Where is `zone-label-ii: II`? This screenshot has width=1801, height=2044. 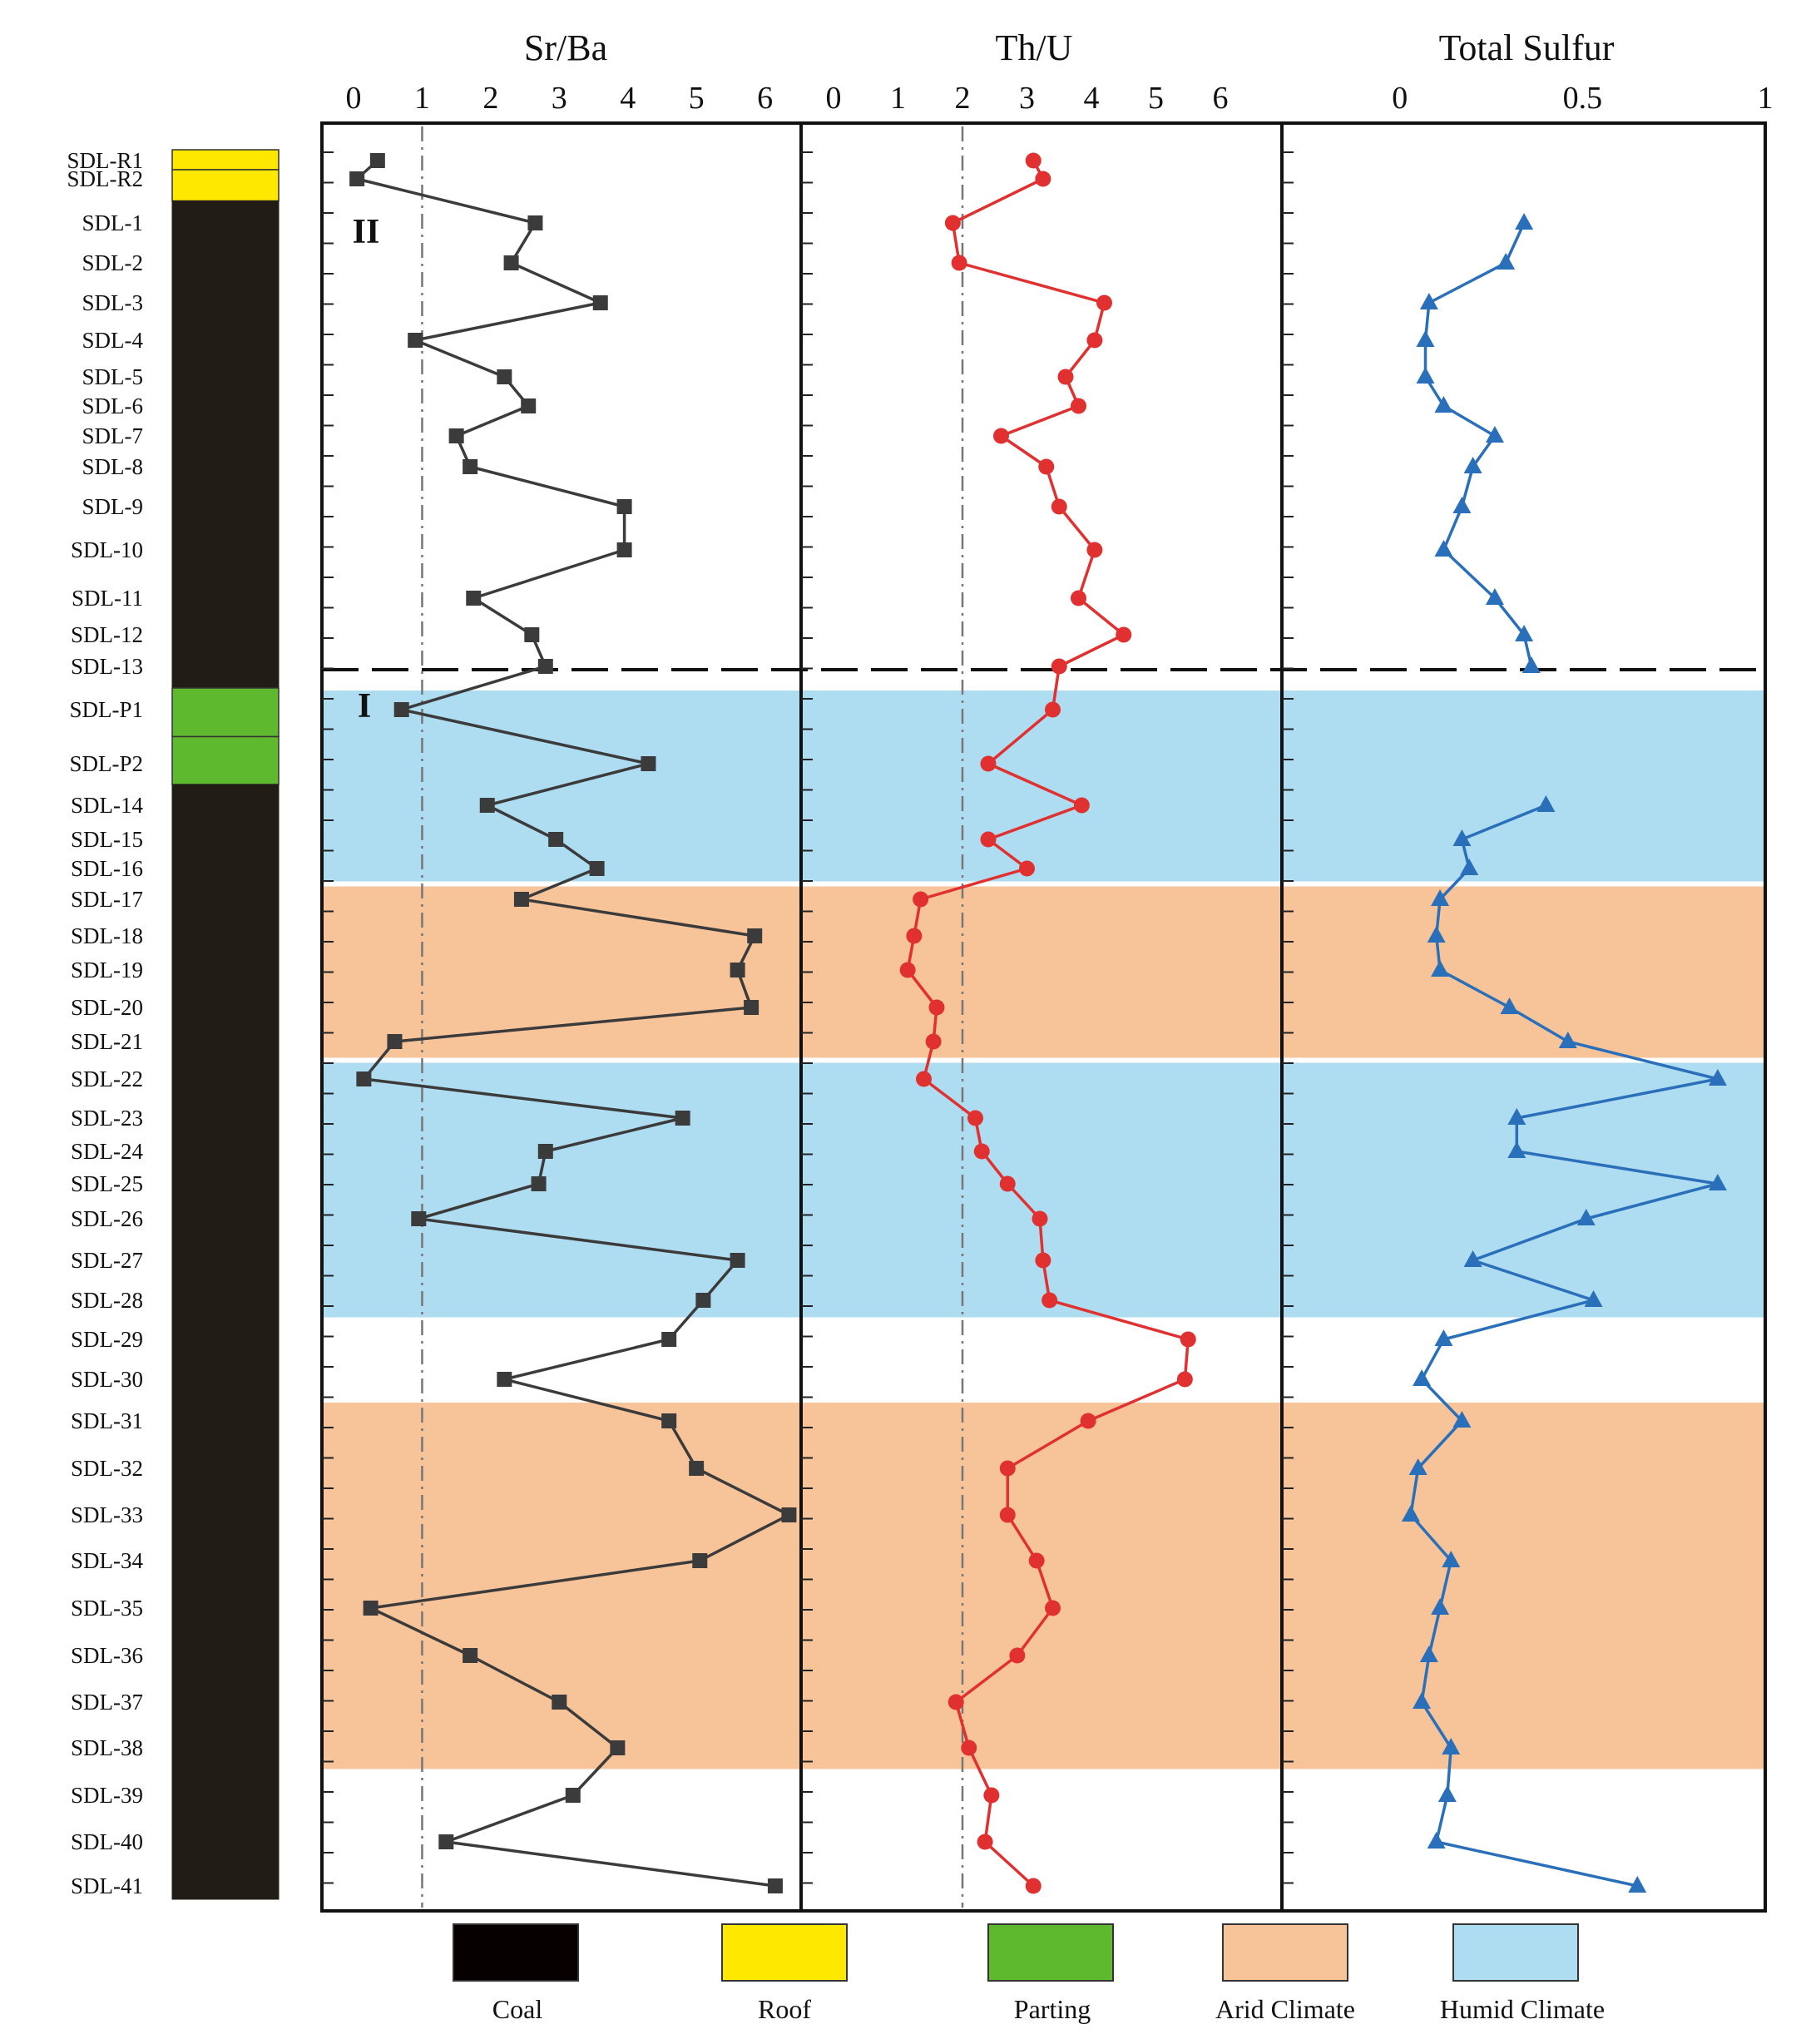 zone-label-ii: II is located at coordinates (367, 232).